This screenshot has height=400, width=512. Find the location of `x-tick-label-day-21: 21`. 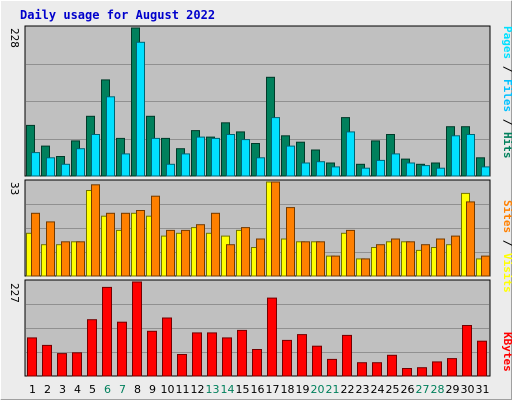

x-tick-label-day-21: 21 is located at coordinates (333, 389).